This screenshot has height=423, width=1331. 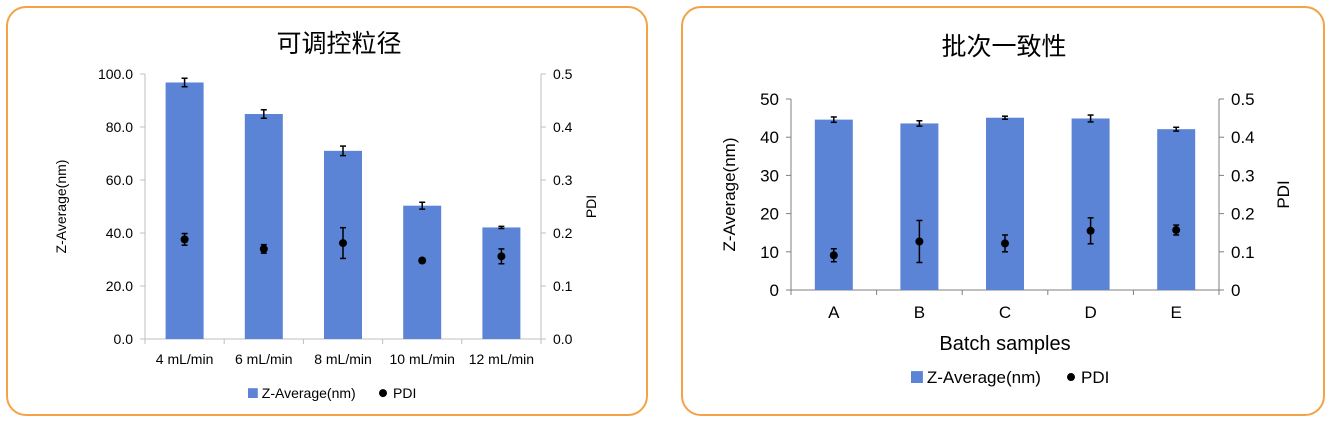 I want to click on x-tick-label: 4 mL/min, so click(x=185, y=359).